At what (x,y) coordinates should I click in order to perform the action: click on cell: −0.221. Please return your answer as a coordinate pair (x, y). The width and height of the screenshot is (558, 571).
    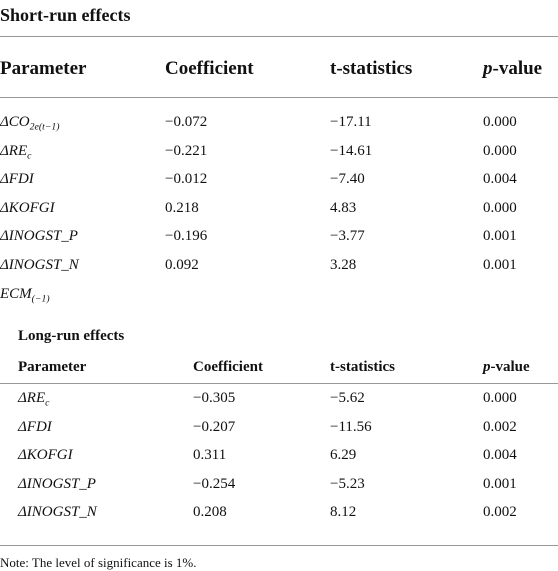
    Looking at the image, I should click on (186, 150).